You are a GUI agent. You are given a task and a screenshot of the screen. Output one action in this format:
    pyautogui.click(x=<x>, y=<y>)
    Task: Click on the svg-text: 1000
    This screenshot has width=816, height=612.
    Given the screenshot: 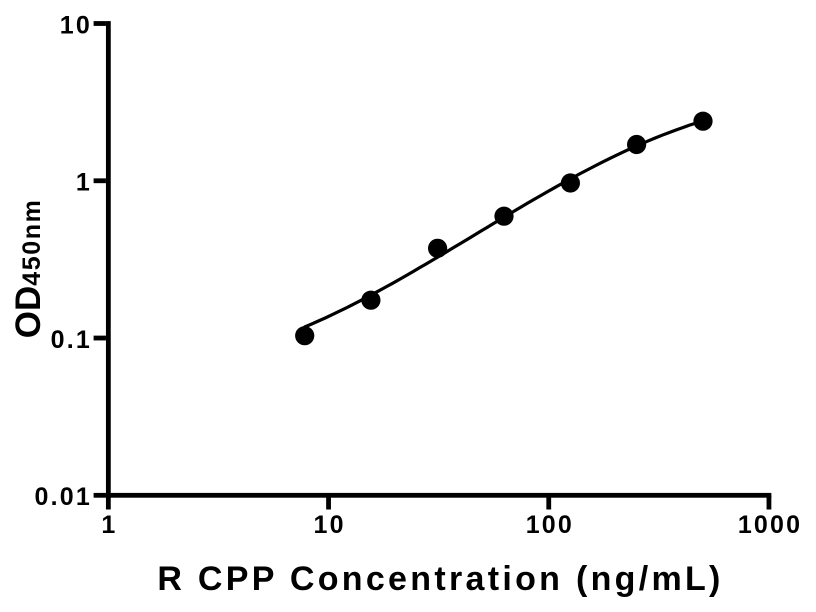 What is the action you would take?
    pyautogui.click(x=770, y=525)
    